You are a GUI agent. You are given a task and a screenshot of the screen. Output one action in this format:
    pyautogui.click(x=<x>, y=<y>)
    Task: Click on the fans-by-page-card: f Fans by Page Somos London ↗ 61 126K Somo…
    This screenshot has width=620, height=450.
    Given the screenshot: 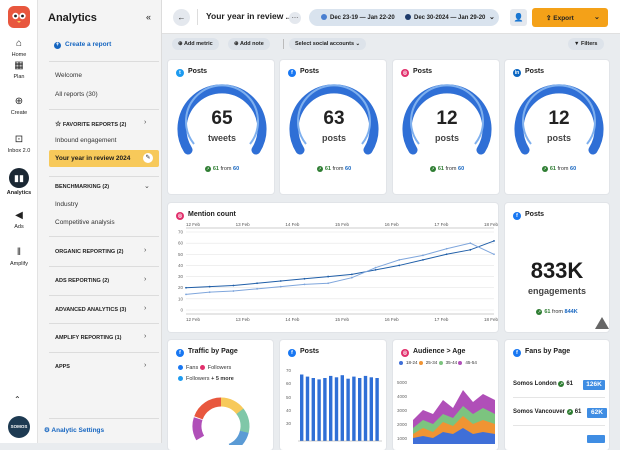 What is the action you would take?
    pyautogui.click(x=557, y=395)
    